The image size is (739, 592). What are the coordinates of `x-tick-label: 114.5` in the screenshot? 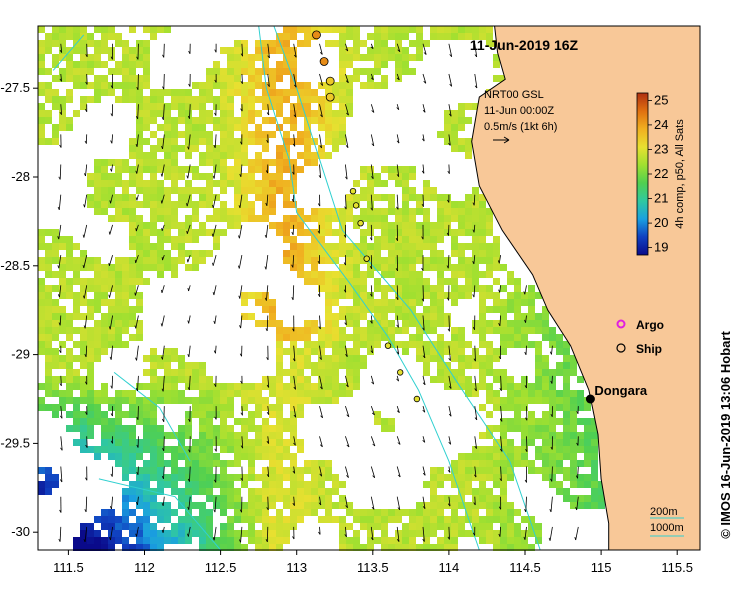 It's located at (525, 567).